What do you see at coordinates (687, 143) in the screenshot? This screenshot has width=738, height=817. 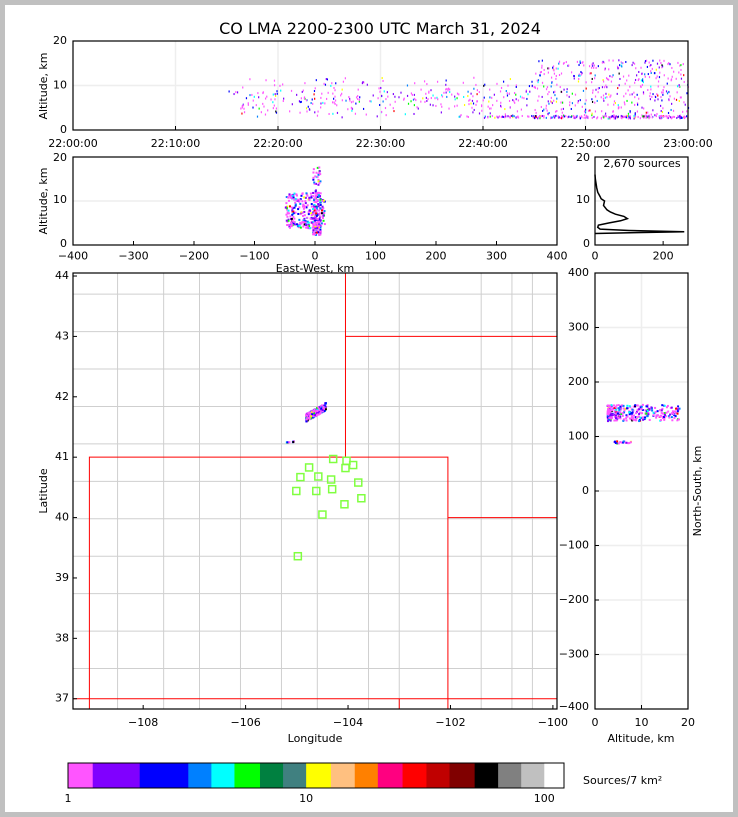 I see `time-tick-label: 23:00:00` at bounding box center [687, 143].